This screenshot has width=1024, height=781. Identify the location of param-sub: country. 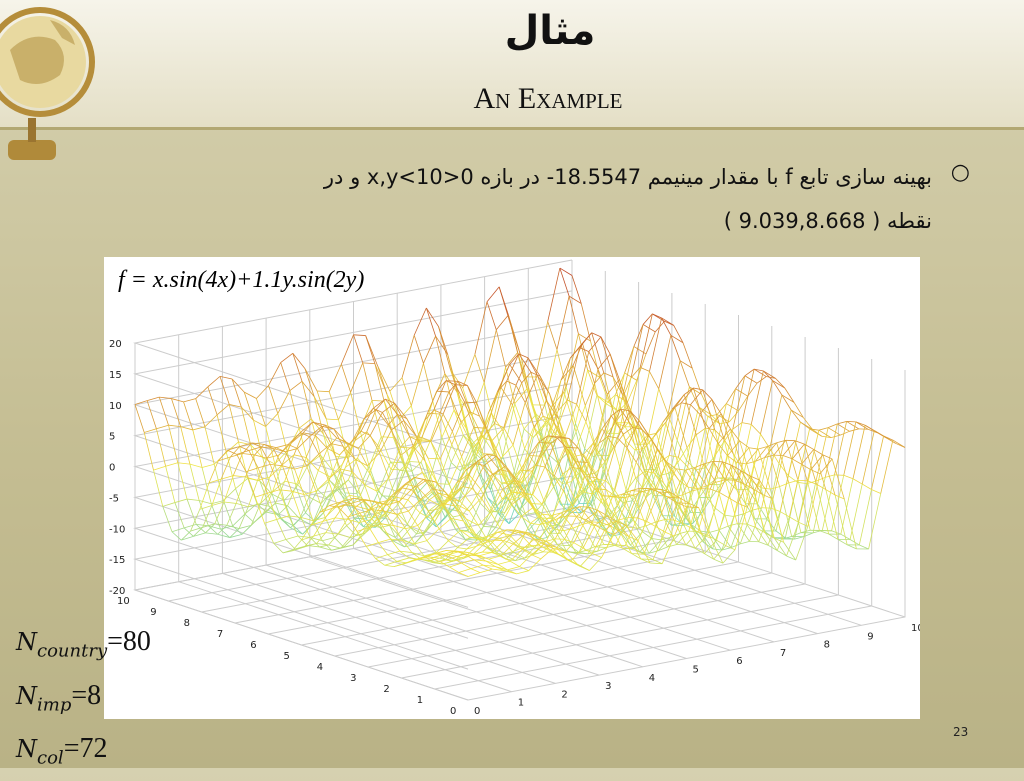
(72, 651).